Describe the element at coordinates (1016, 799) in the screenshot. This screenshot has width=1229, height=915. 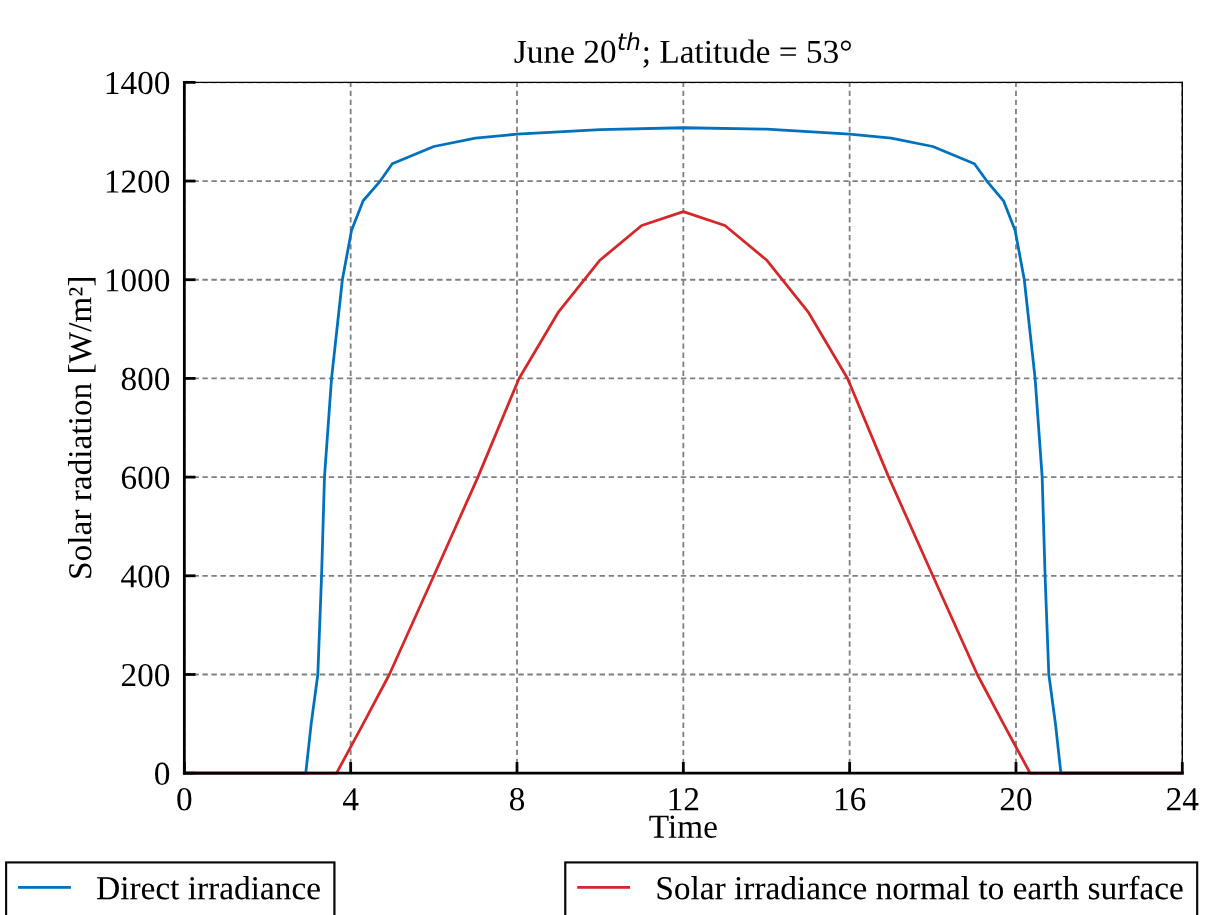
I see `x-tick-label: 20` at that location.